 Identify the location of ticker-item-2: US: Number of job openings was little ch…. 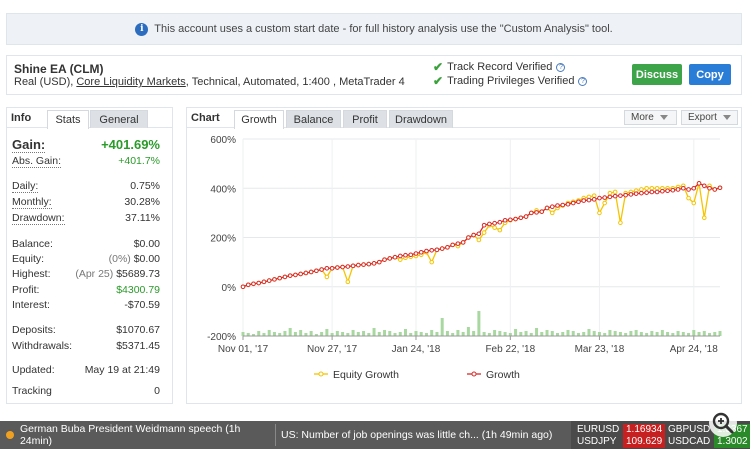
(426, 435).